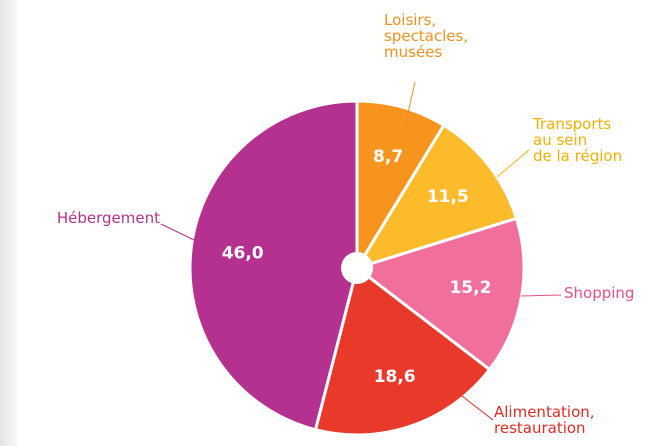 The height and width of the screenshot is (446, 650). Describe the element at coordinates (357, 268) in the screenshot. I see `center-hole` at that location.